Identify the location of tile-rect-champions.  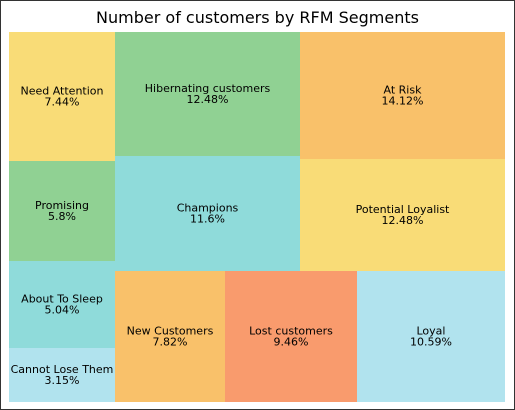
(207, 213).